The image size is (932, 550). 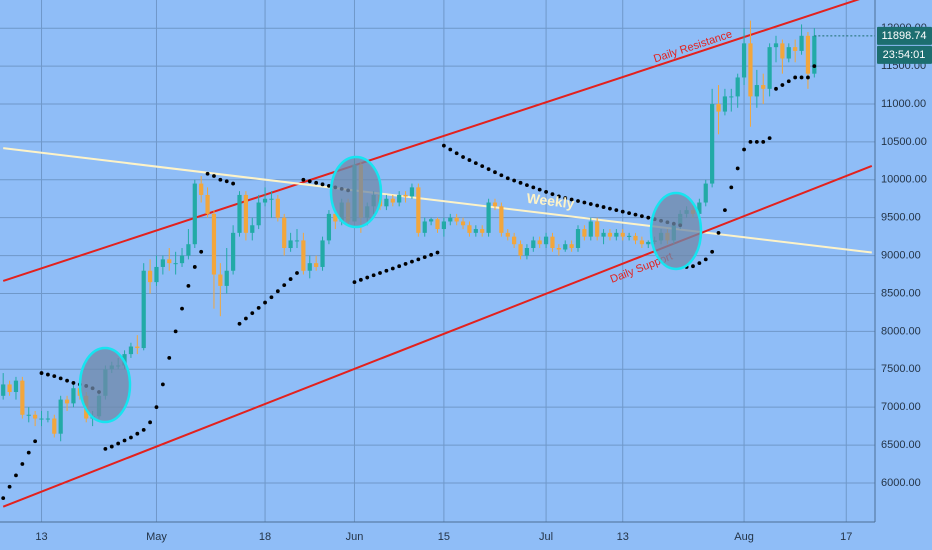 I want to click on countdown-box, so click(x=904, y=54).